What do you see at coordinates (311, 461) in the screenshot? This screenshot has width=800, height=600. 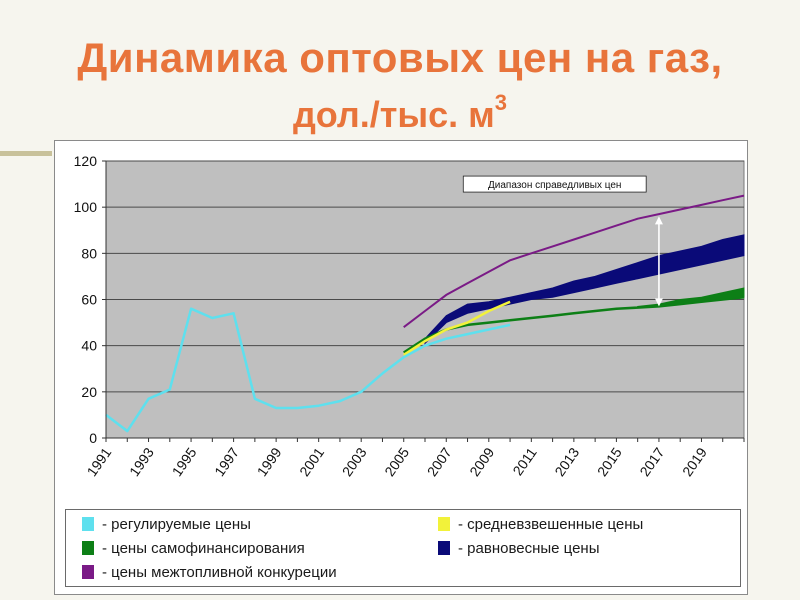 I see `x-tick-label-2001: 2001` at bounding box center [311, 461].